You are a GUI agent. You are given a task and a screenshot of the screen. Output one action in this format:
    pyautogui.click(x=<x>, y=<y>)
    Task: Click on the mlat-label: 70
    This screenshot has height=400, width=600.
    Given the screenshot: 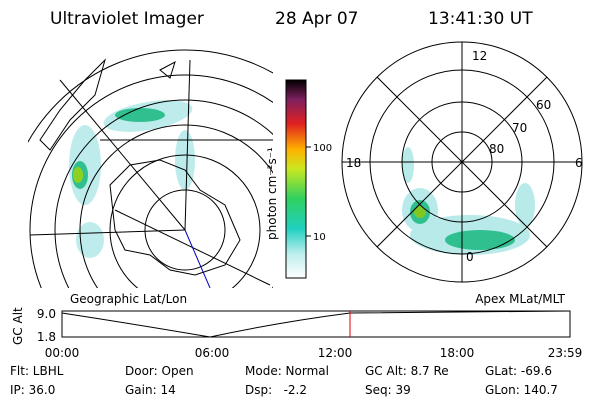 What is the action you would take?
    pyautogui.click(x=519, y=128)
    